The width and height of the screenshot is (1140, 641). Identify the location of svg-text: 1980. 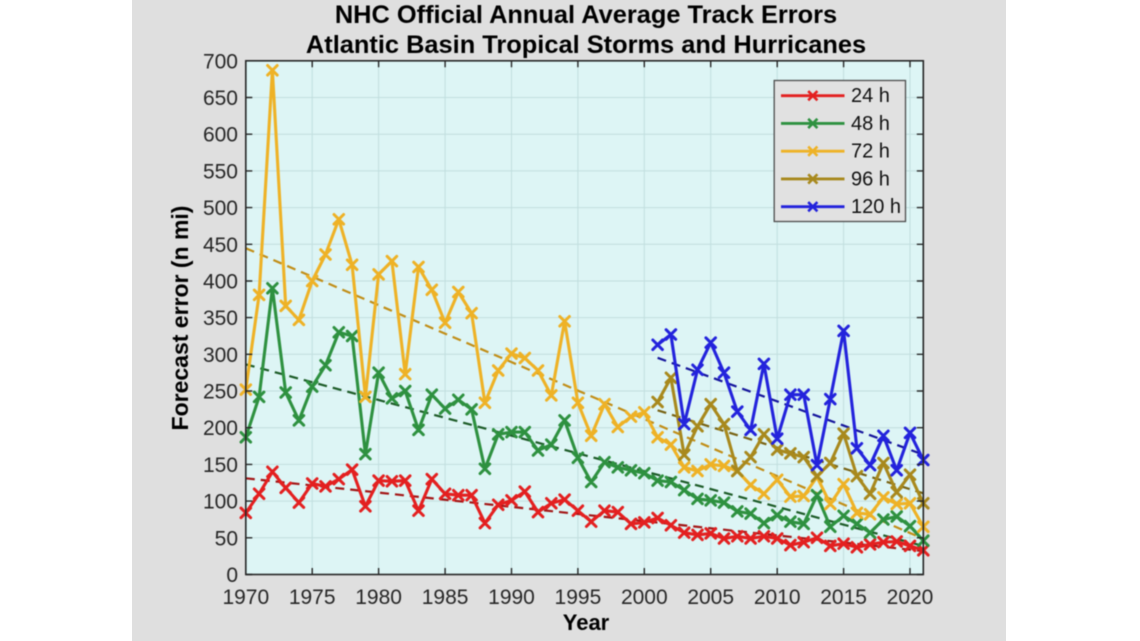
(378, 597).